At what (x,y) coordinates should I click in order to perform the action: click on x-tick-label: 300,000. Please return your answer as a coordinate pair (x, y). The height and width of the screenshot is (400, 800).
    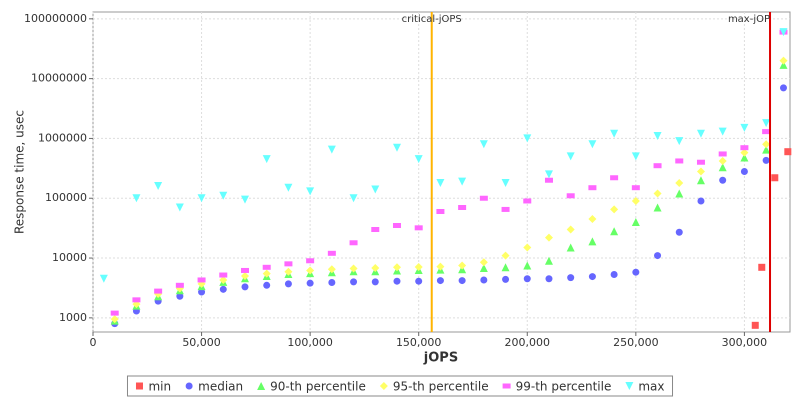
    Looking at the image, I should click on (745, 342).